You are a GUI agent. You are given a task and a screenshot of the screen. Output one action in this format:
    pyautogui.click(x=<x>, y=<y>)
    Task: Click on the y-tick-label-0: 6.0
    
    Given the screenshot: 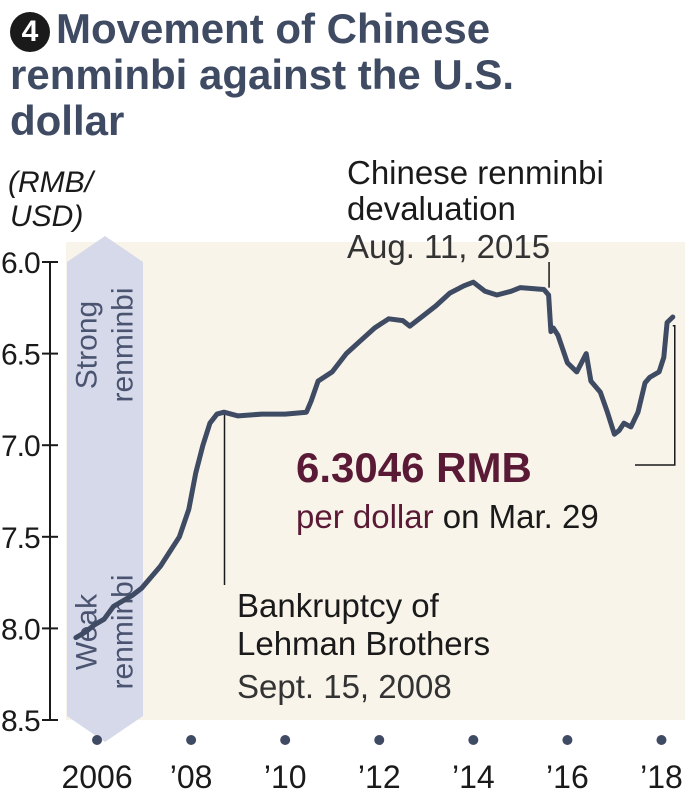 What is the action you would take?
    pyautogui.click(x=20, y=263)
    